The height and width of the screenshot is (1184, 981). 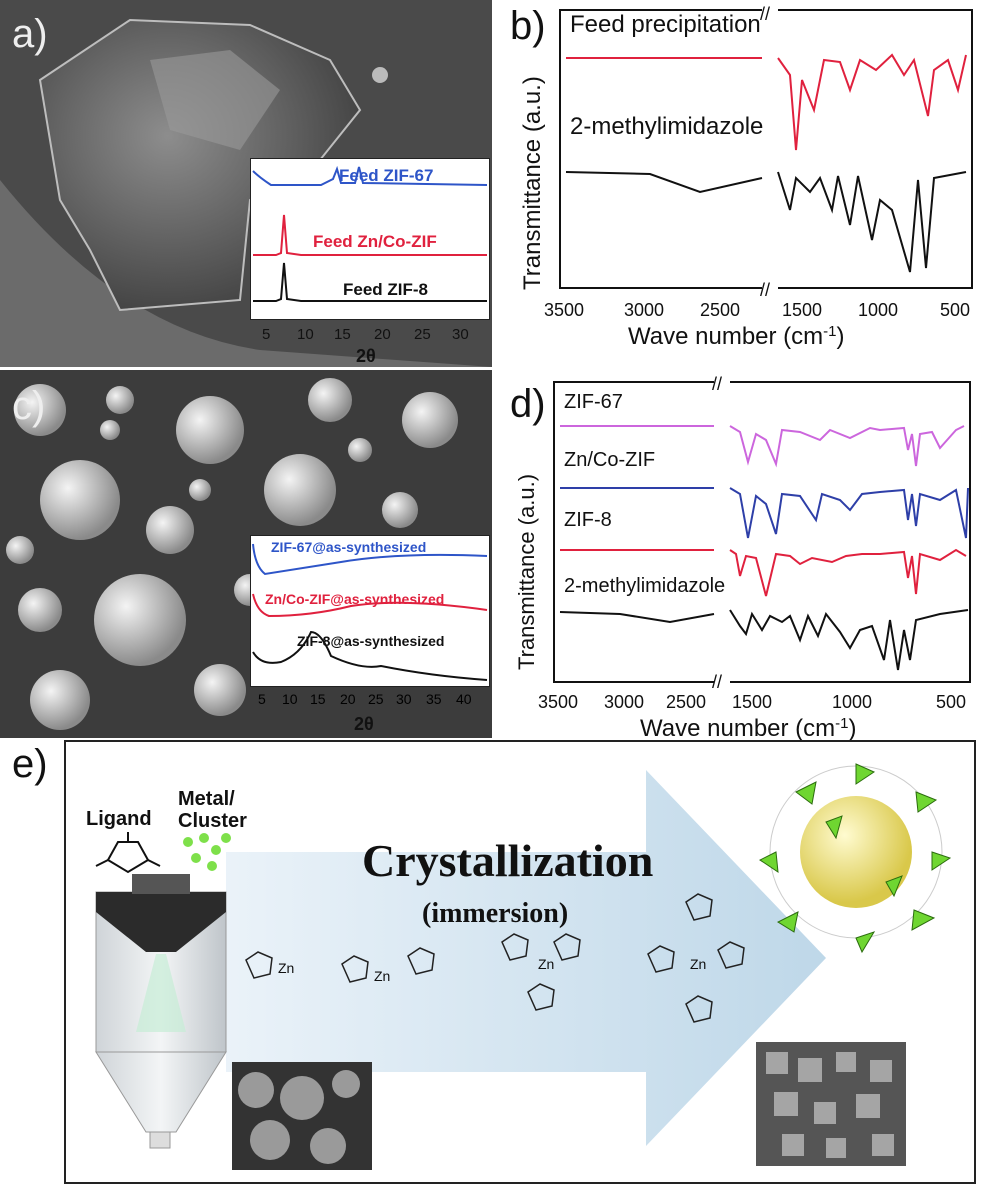 What do you see at coordinates (528, 404) in the screenshot?
I see `panel-d-label: d)` at bounding box center [528, 404].